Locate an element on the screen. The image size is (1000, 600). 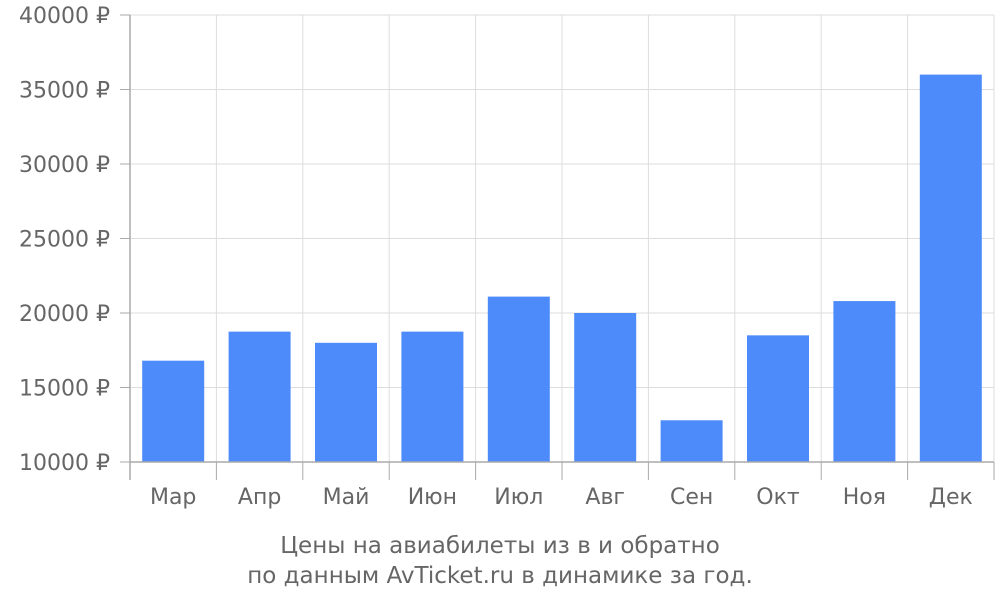
y-tick-label: 20000 ₽ is located at coordinates (64, 314).